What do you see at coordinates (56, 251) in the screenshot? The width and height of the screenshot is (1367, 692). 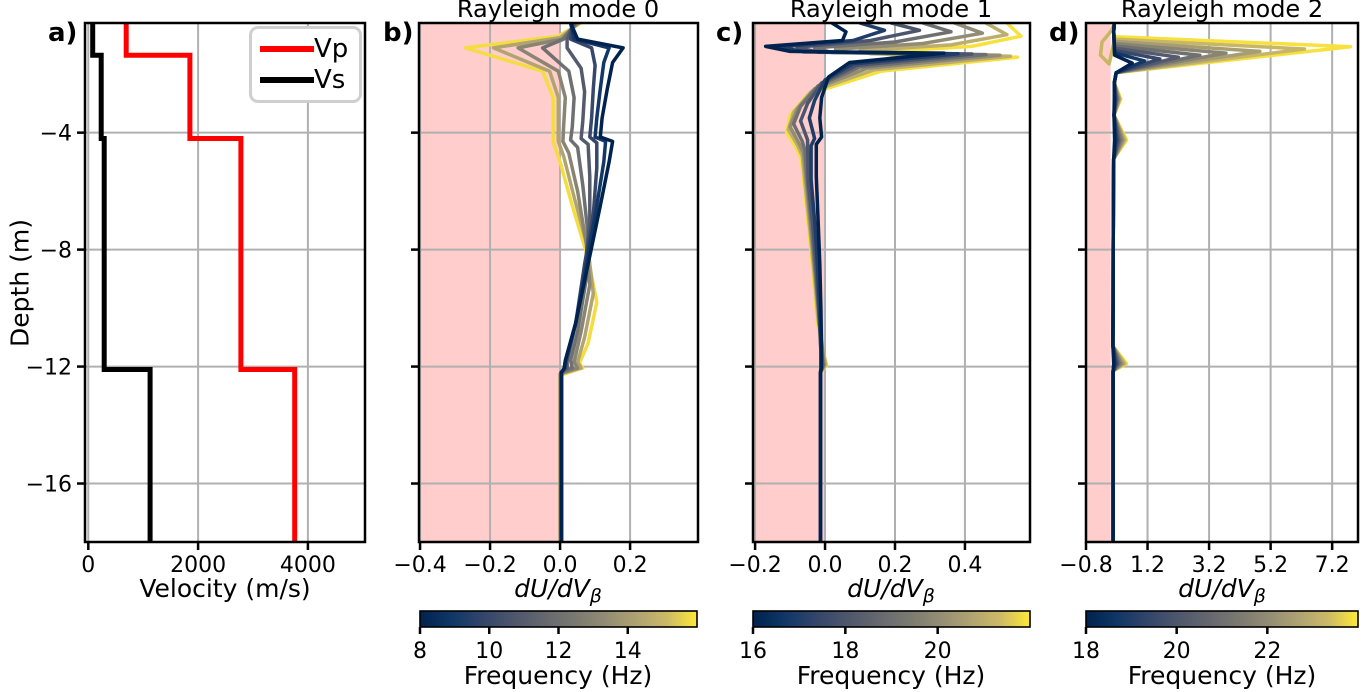 I see `y-tick-label: −8` at bounding box center [56, 251].